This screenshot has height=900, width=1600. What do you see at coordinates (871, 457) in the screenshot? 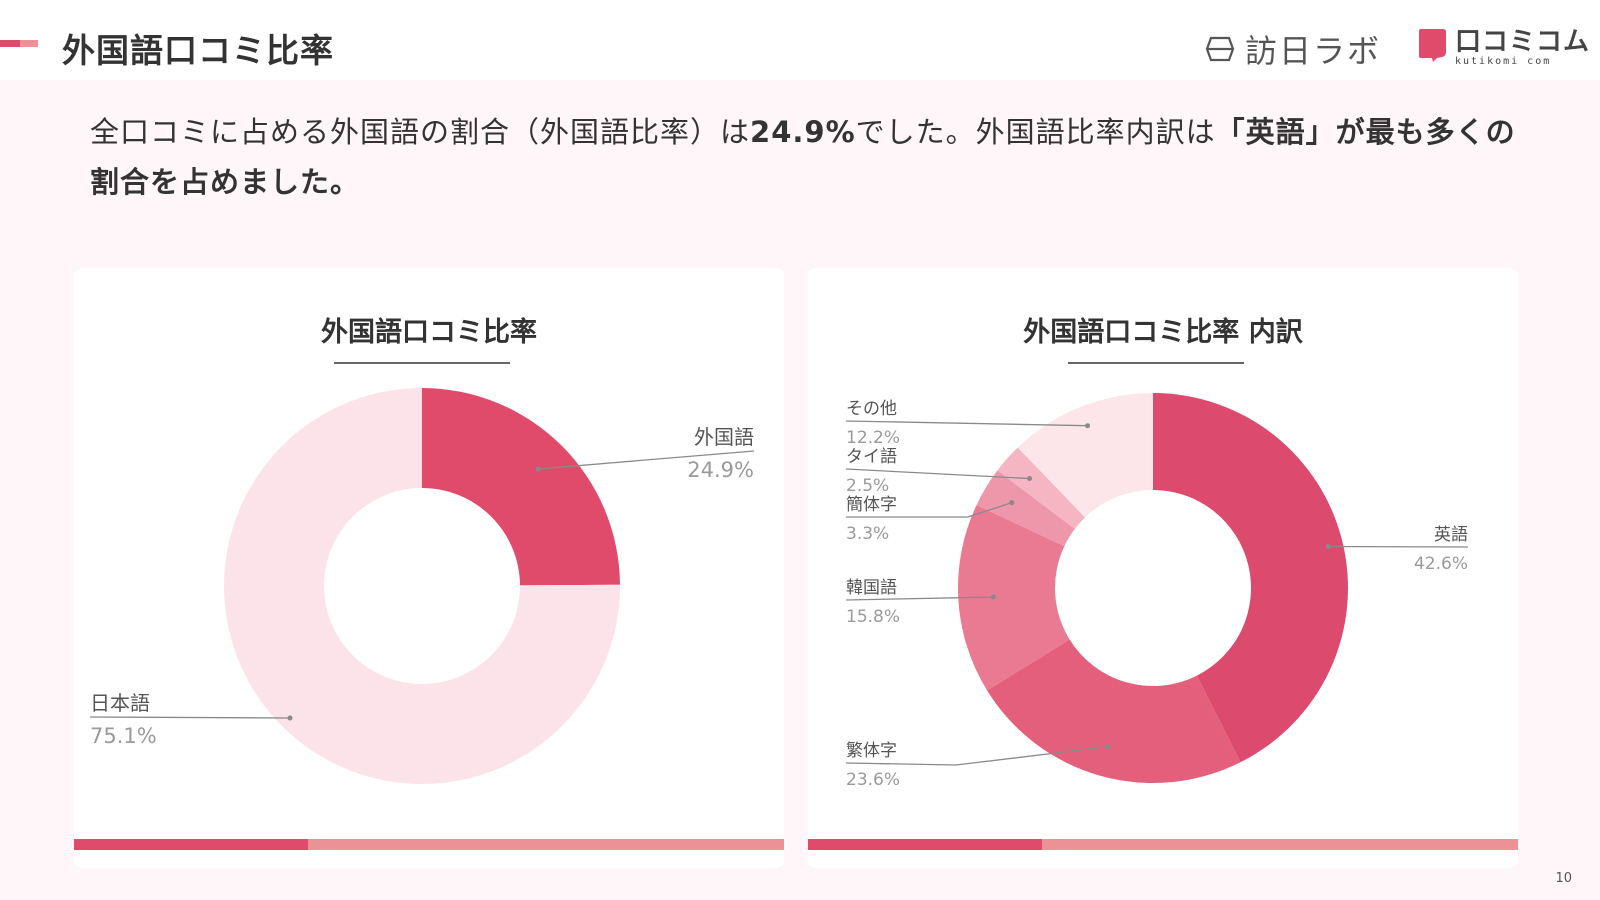
I see `slice-label: タイ語` at bounding box center [871, 457].